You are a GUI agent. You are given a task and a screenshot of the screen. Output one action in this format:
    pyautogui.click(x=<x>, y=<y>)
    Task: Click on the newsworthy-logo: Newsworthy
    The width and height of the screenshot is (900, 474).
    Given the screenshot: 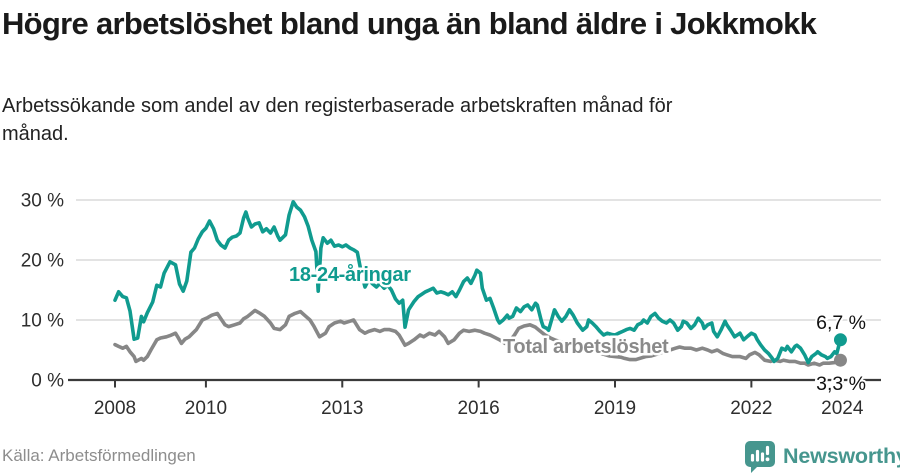 What is the action you would take?
    pyautogui.click(x=822, y=456)
    